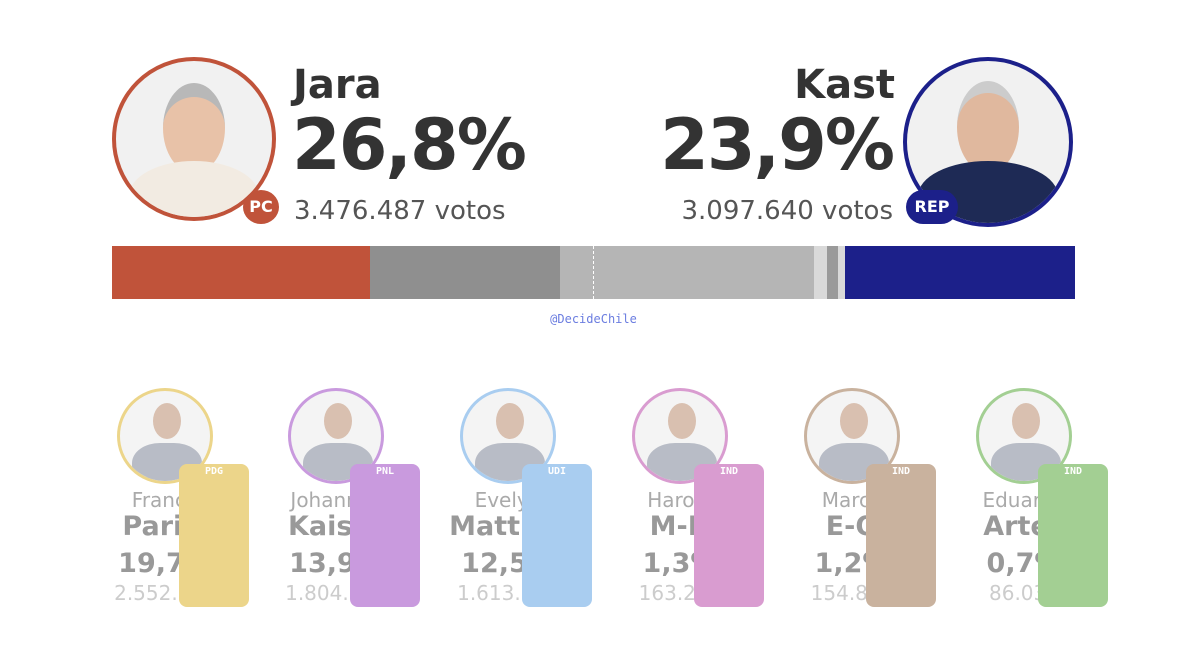  What do you see at coordinates (337, 85) in the screenshot?
I see `leader-name-jara: Jara` at bounding box center [337, 85].